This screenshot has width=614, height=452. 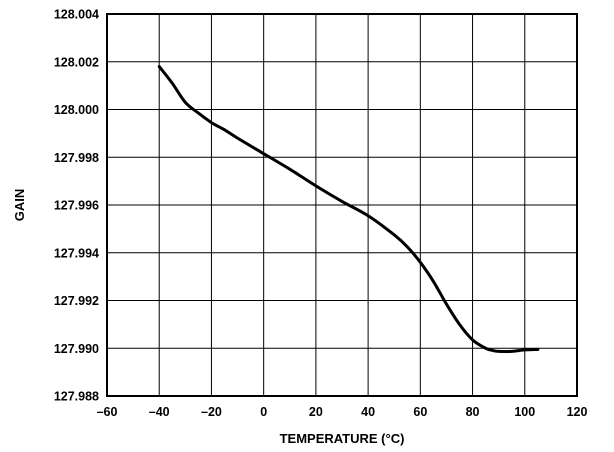 What do you see at coordinates (159, 412) in the screenshot?
I see `x-tick-label: –40` at bounding box center [159, 412].